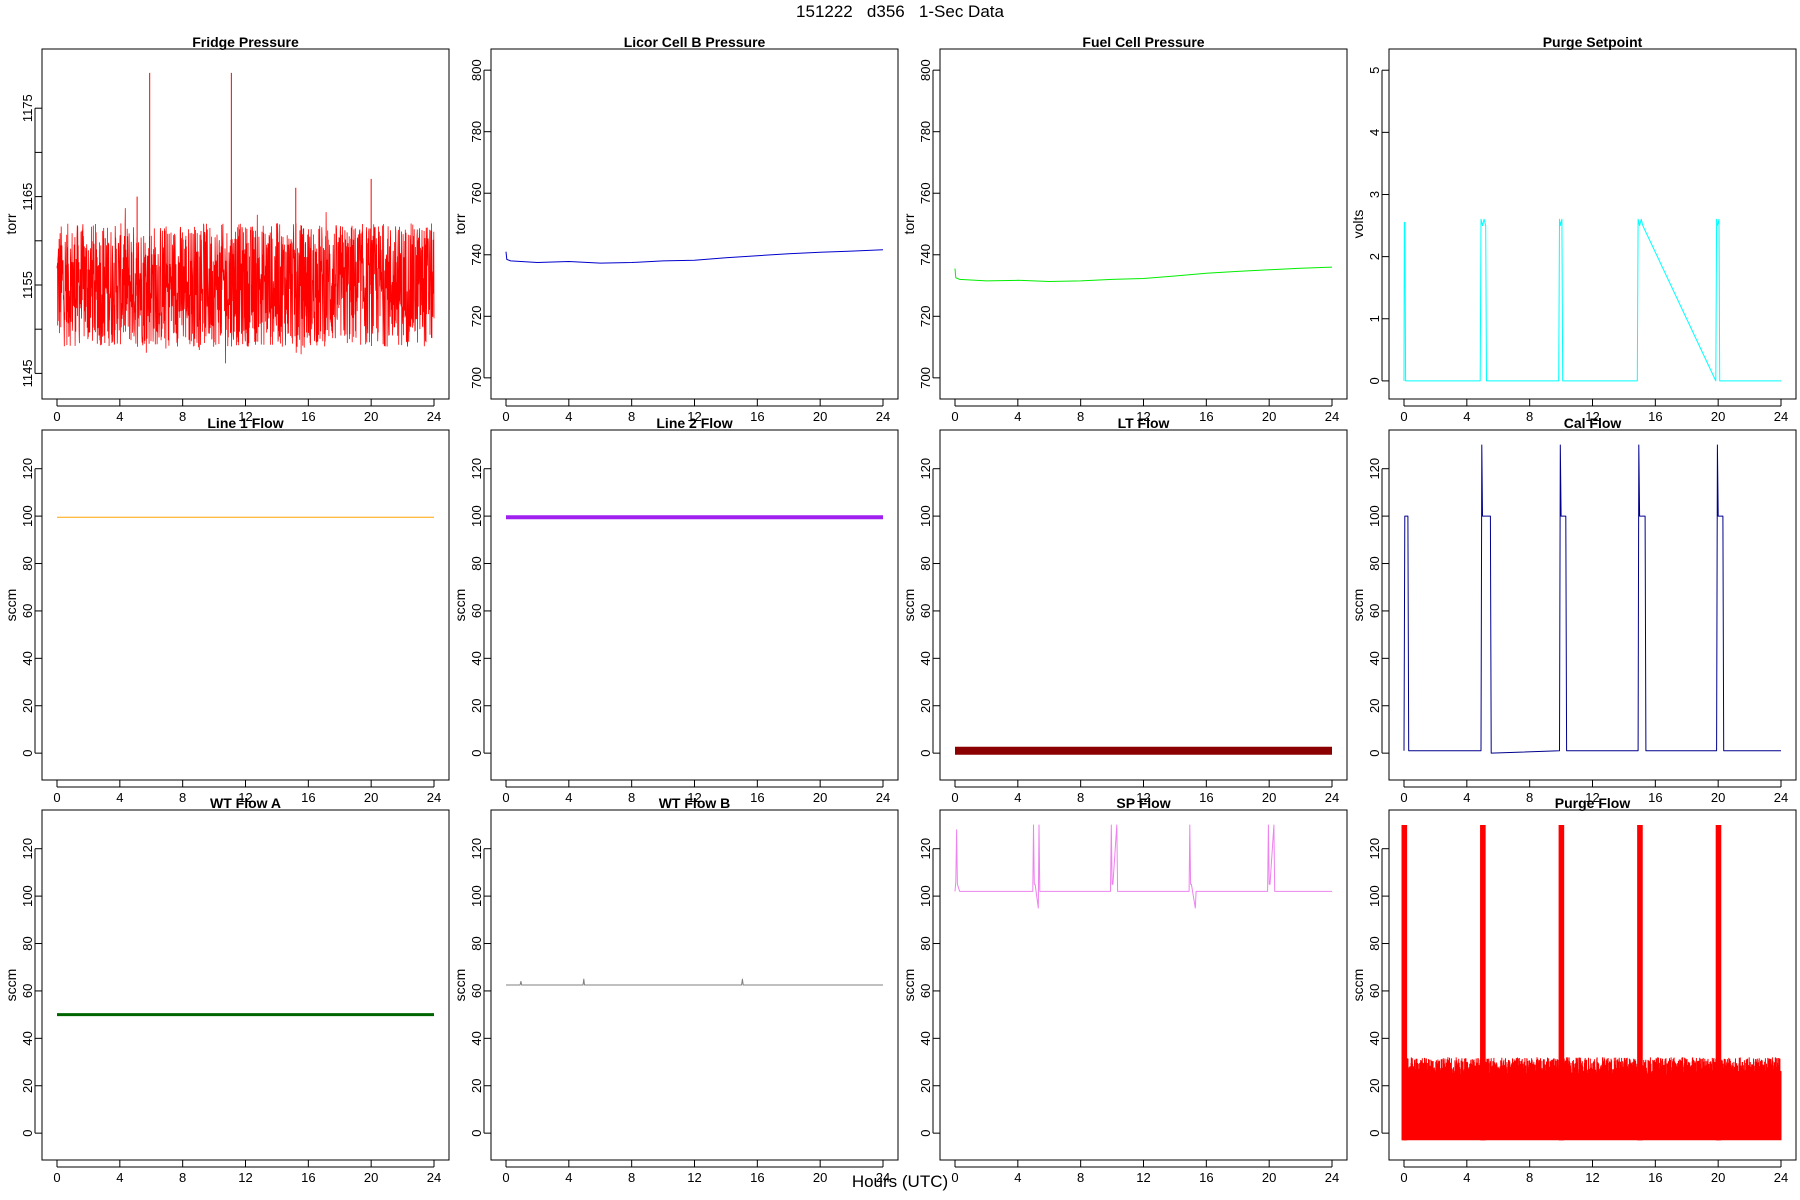  What do you see at coordinates (245, 42) in the screenshot?
I see `panel-title: Fridge Pressure` at bounding box center [245, 42].